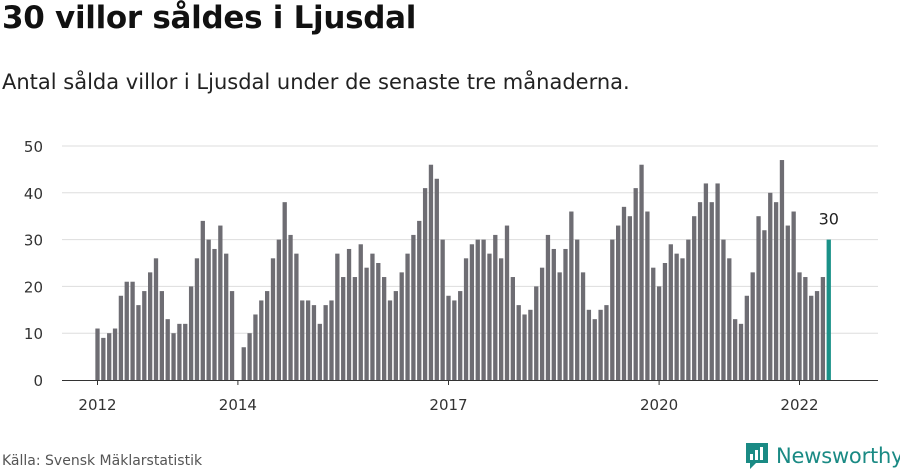 This screenshot has height=474, width=900. Describe the element at coordinates (799, 405) in the screenshot. I see `x-tick-label: 2022` at that location.